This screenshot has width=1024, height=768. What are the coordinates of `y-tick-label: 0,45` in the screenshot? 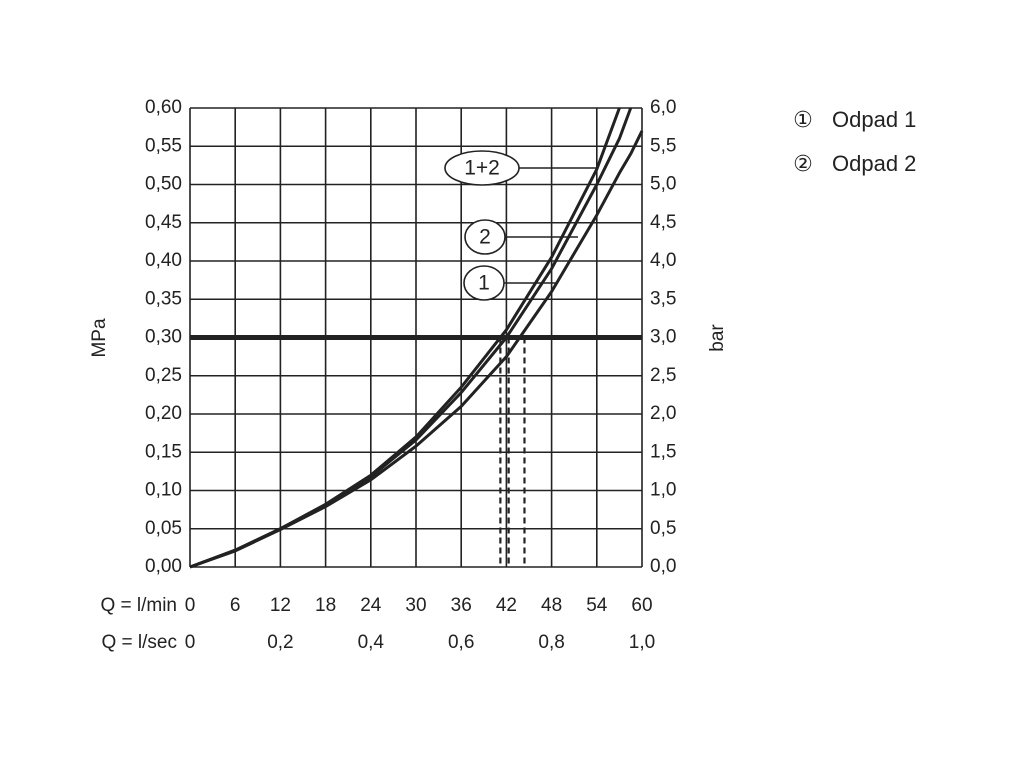 It's located at (163, 222).